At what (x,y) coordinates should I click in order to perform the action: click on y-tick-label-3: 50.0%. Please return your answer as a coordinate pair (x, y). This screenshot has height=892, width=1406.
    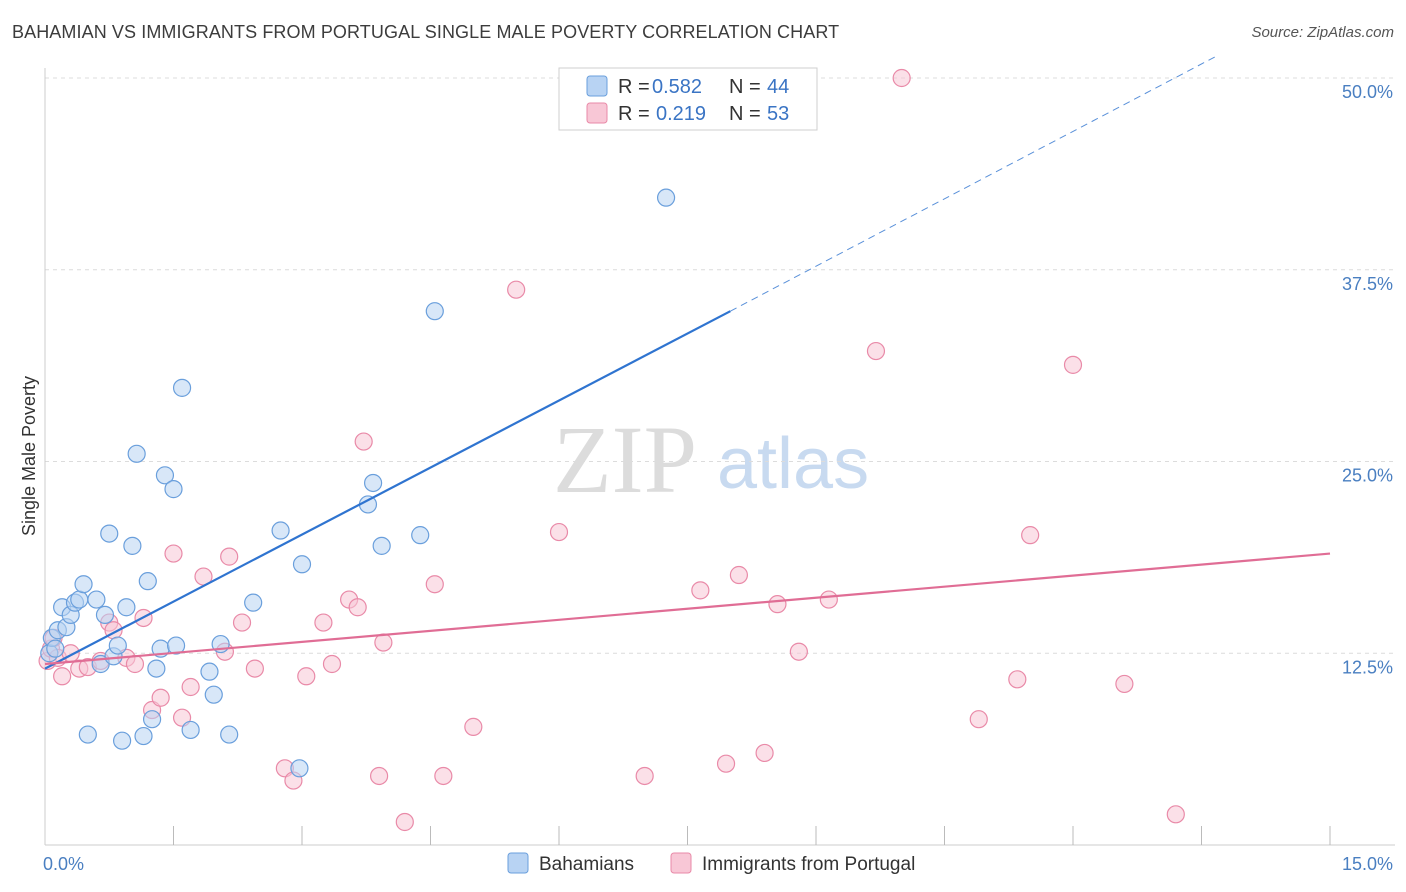
    Looking at the image, I should click on (1367, 92).